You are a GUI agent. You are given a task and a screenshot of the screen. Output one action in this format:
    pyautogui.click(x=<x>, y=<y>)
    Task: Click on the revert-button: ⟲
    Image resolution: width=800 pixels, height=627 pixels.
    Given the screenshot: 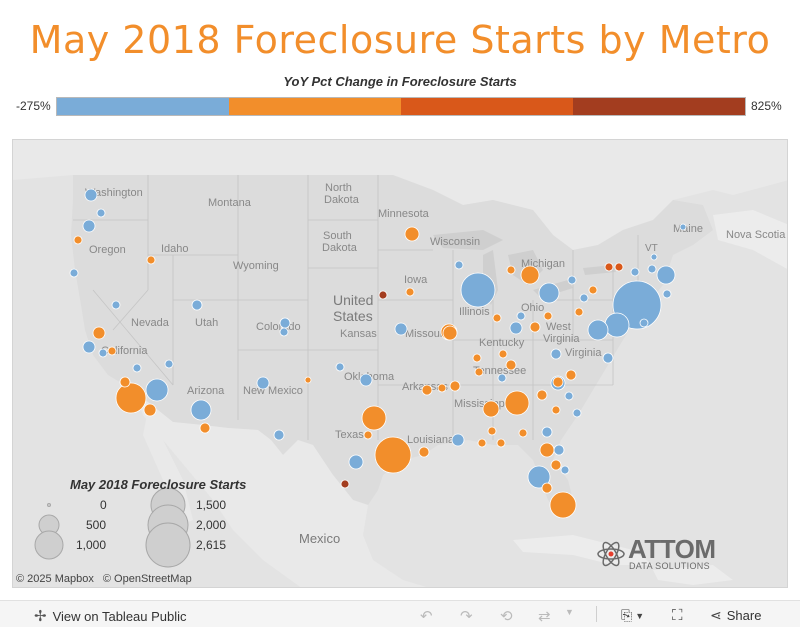 What is the action you would take?
    pyautogui.click(x=506, y=616)
    